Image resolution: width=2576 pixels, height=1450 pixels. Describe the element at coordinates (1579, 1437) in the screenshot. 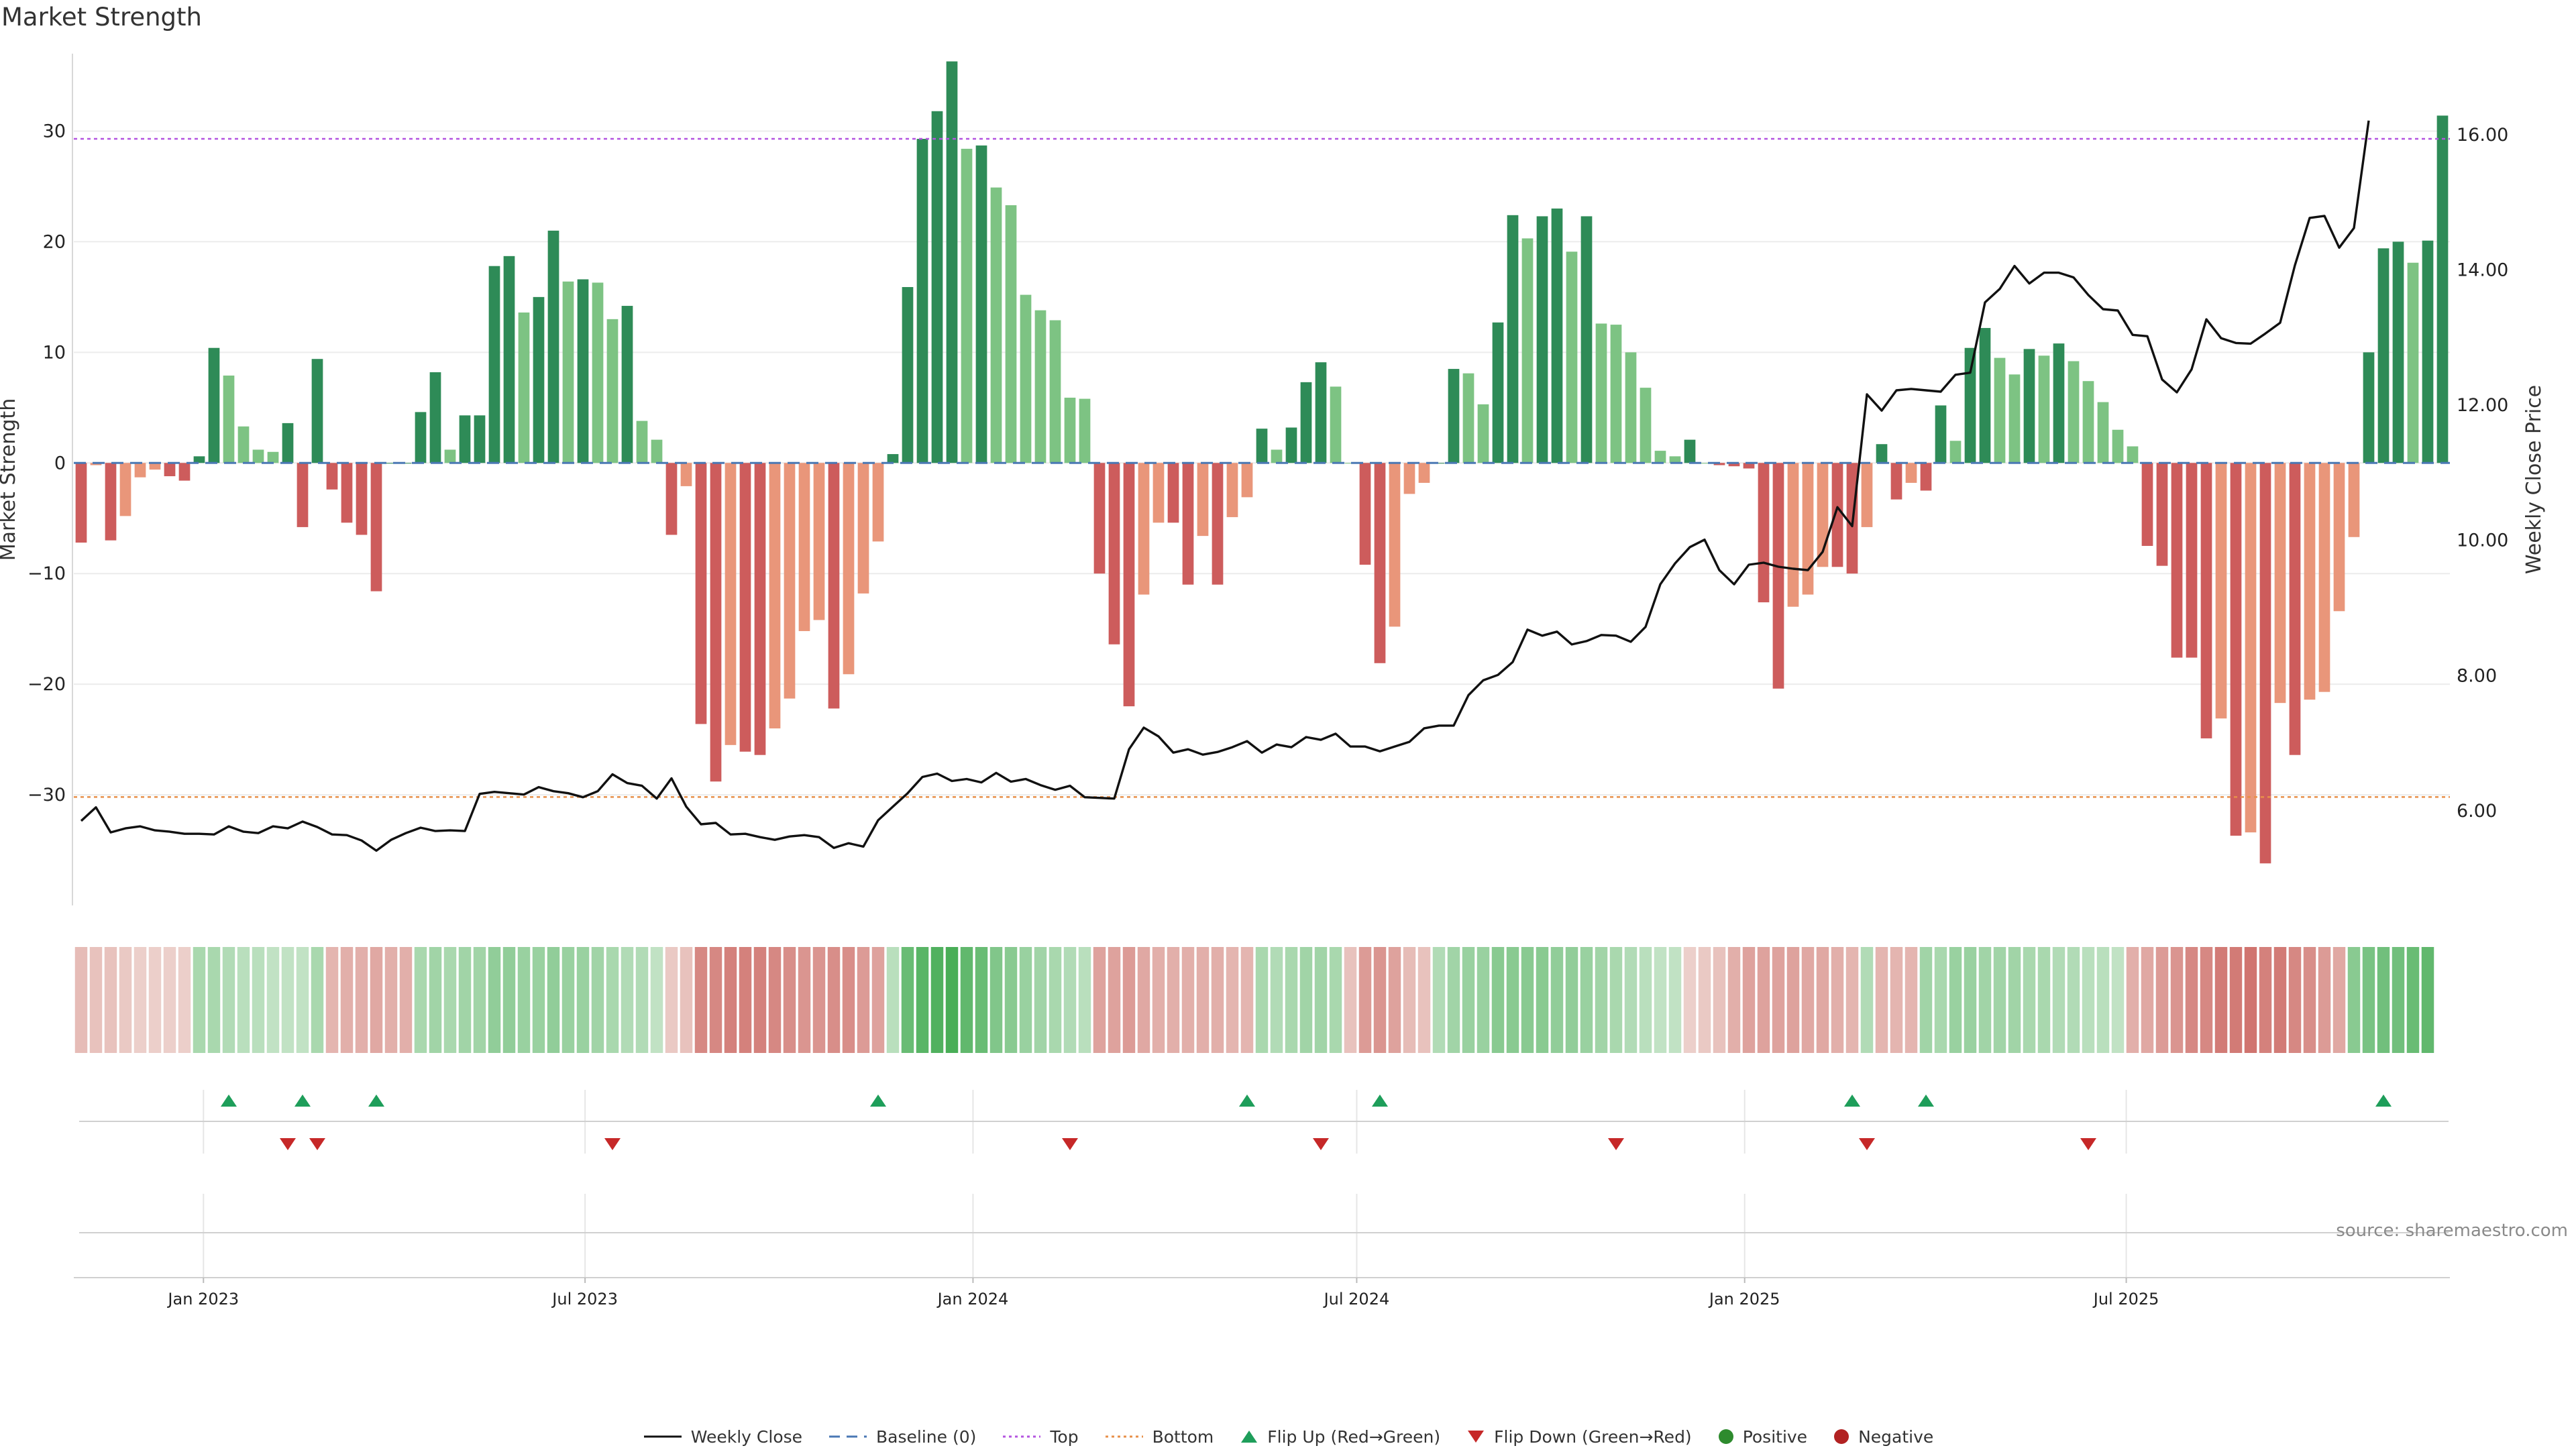

I see `legend-item-flip-down: Flip Down (Green→Red)` at that location.